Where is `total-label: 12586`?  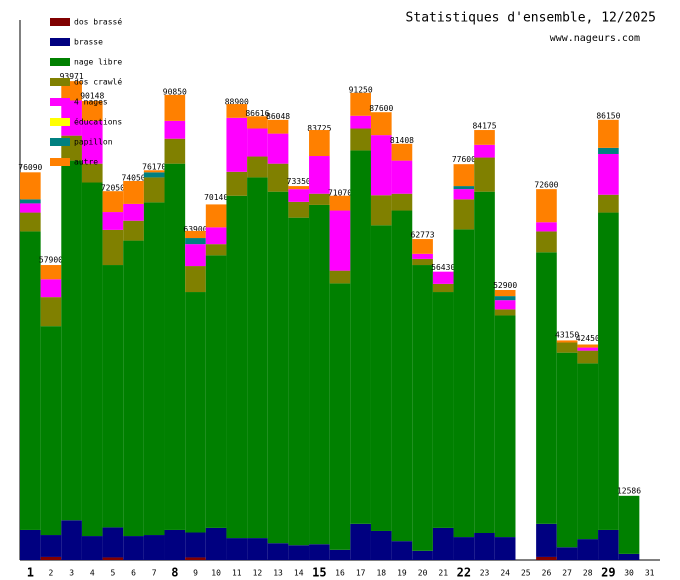
total-label: 12586 is located at coordinates (629, 490).